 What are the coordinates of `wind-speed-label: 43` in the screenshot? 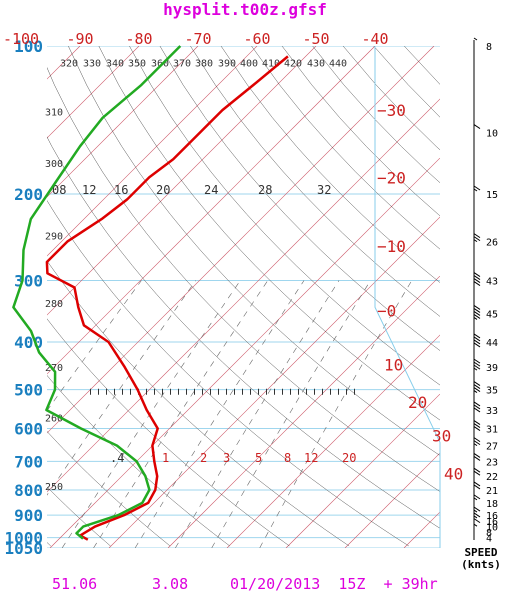 It's located at (492, 282).